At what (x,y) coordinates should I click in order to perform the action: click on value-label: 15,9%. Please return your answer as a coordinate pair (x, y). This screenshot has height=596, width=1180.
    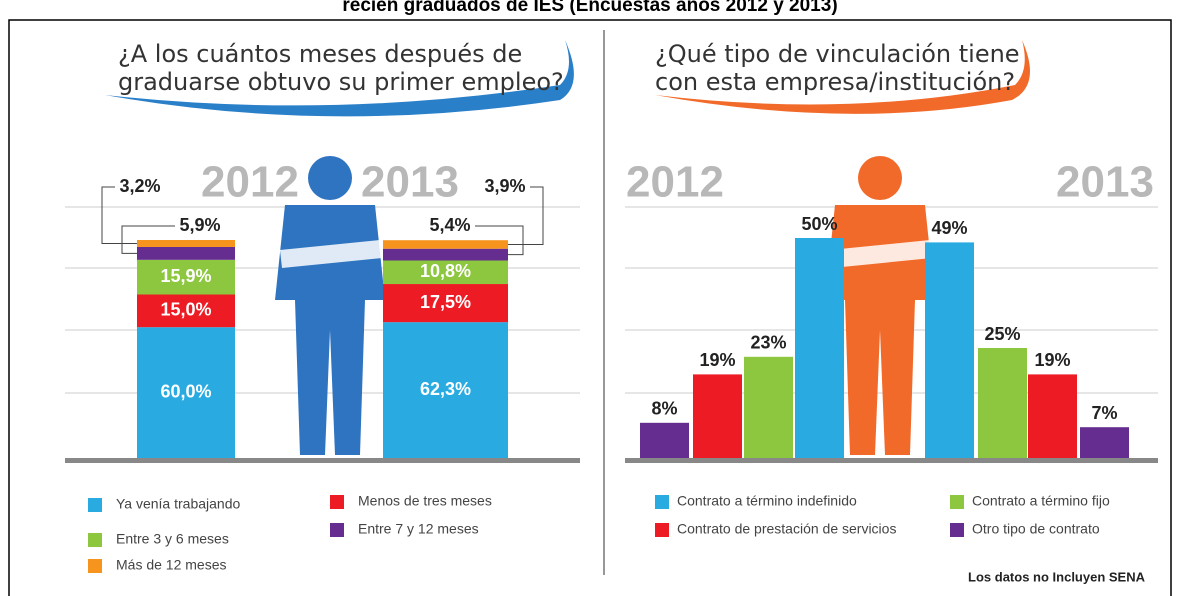
    Looking at the image, I should click on (185, 276).